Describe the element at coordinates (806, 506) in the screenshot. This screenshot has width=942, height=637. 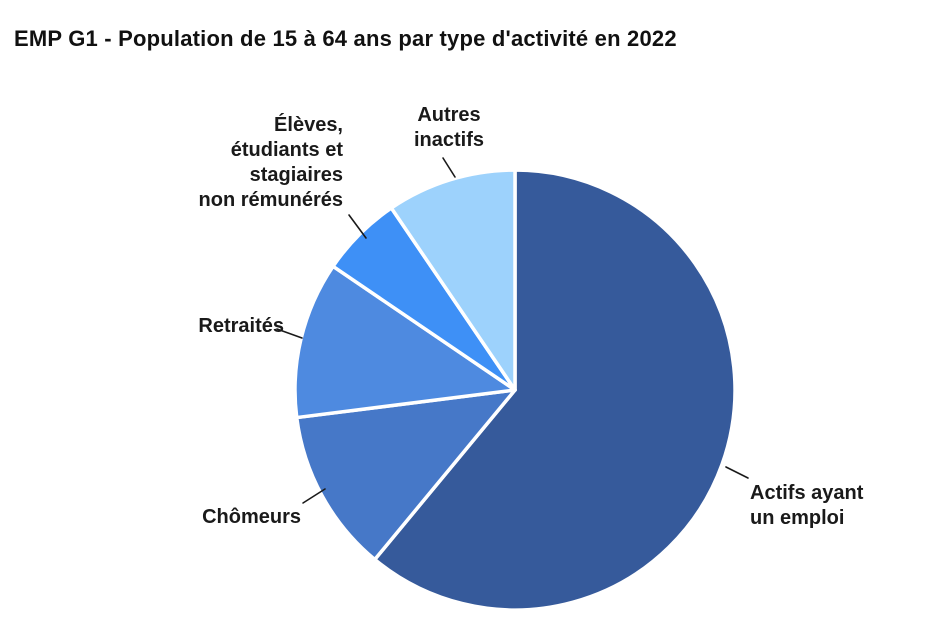
I see `label-actifs: Actifs ayant un emploi` at that location.